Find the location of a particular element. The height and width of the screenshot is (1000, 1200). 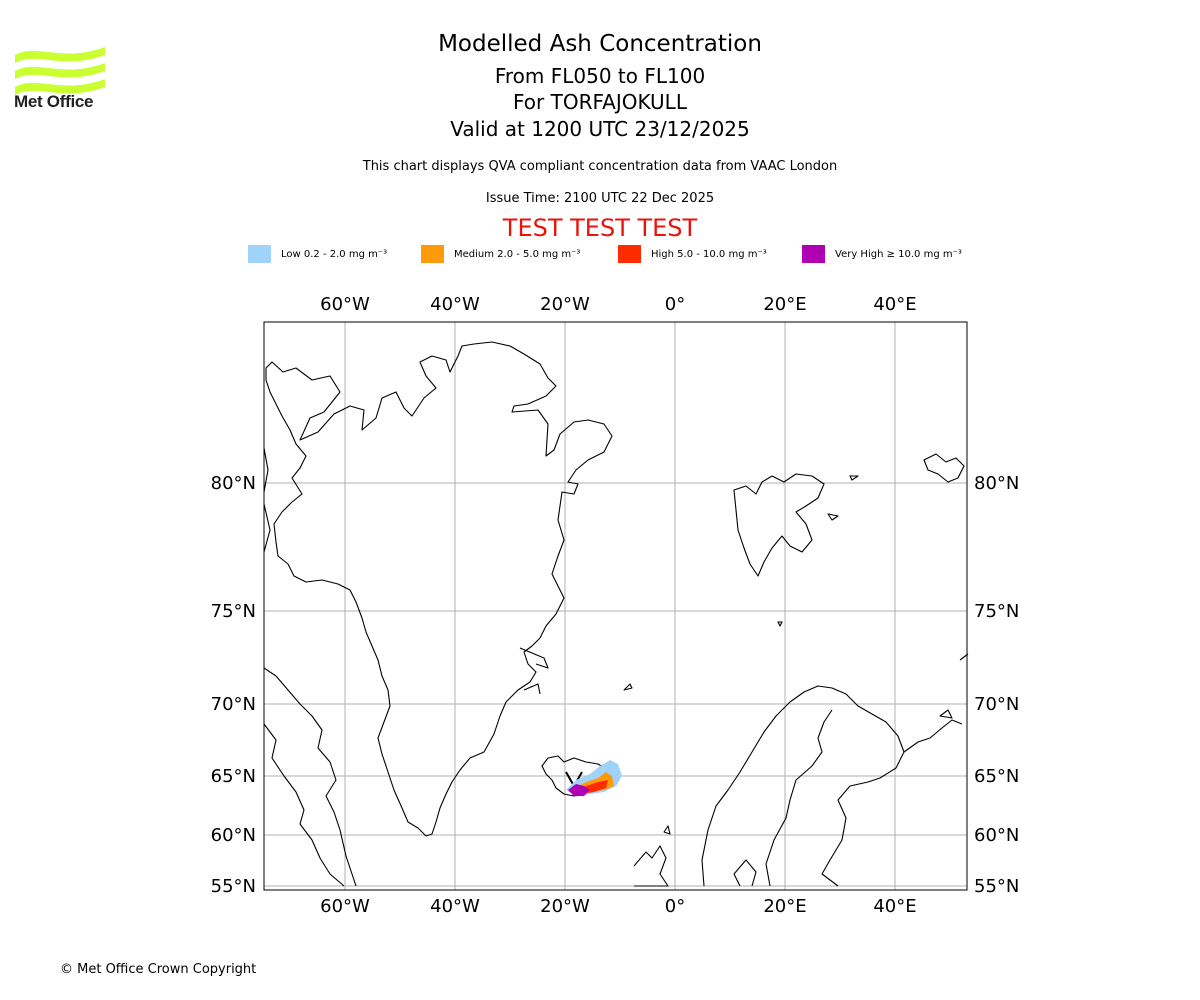

lon-label-0: 0° is located at coordinates (675, 304).